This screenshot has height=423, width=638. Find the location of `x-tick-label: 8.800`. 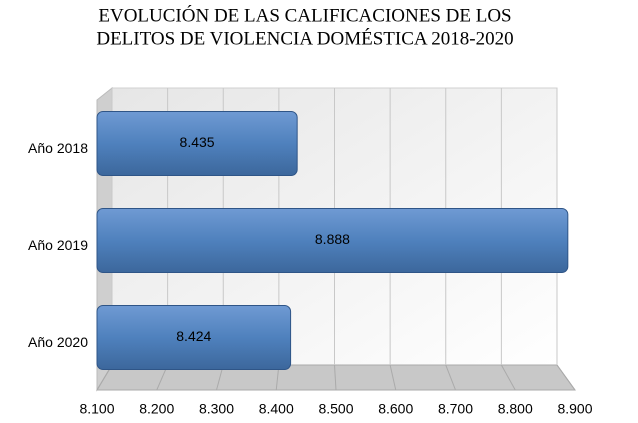

x-tick-label: 8.800 is located at coordinates (515, 409).